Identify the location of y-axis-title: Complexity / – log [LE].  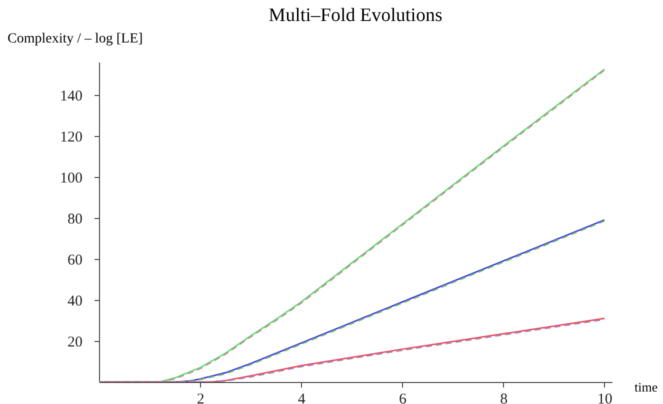
(75, 39).